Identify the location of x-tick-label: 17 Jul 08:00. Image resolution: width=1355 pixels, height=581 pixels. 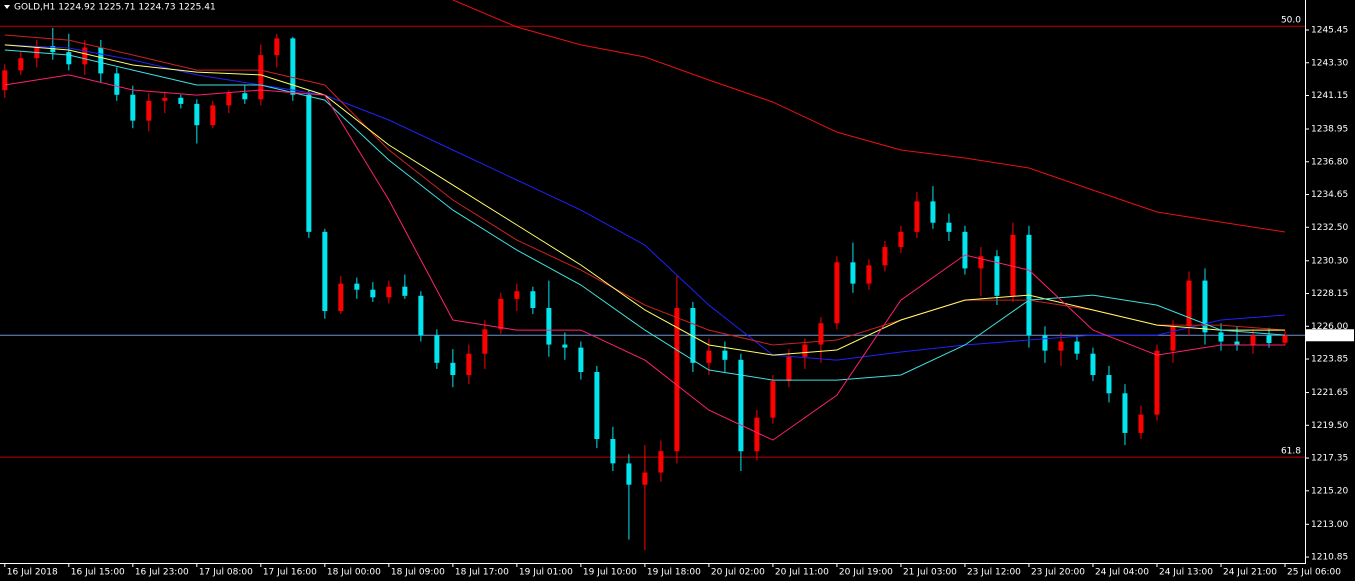
(226, 573).